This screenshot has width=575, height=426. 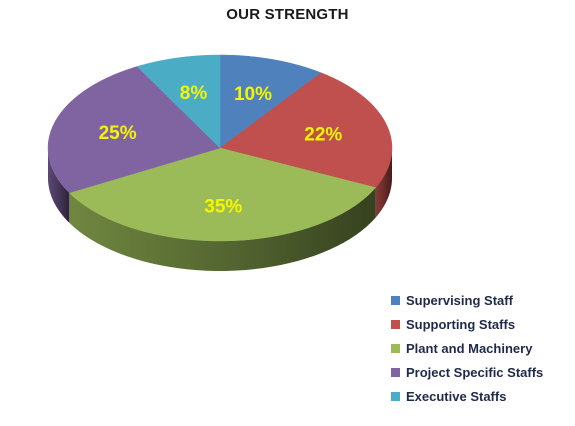 I want to click on pie-side-supporting-staffs, so click(x=383, y=183).